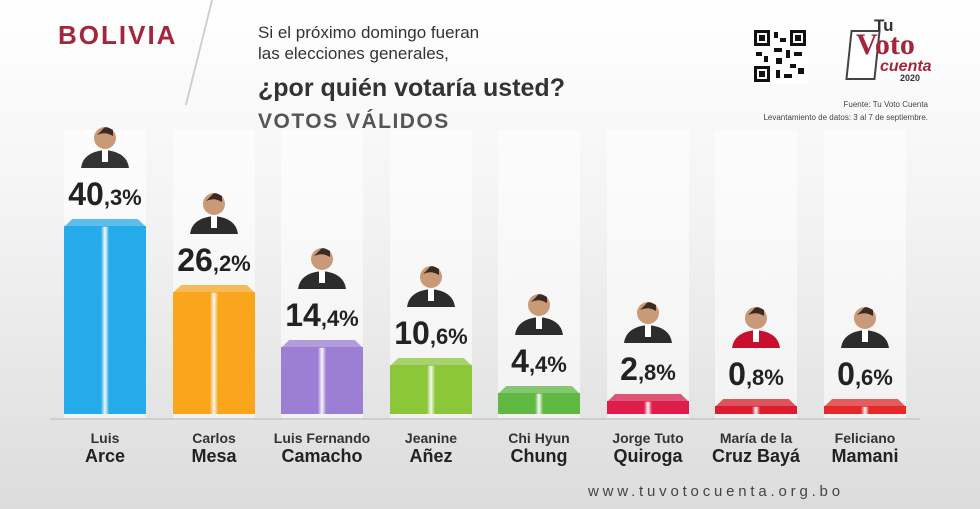 Image resolution: width=980 pixels, height=509 pixels. I want to click on candidate-label: Luis Fernando Camacho, so click(322, 448).